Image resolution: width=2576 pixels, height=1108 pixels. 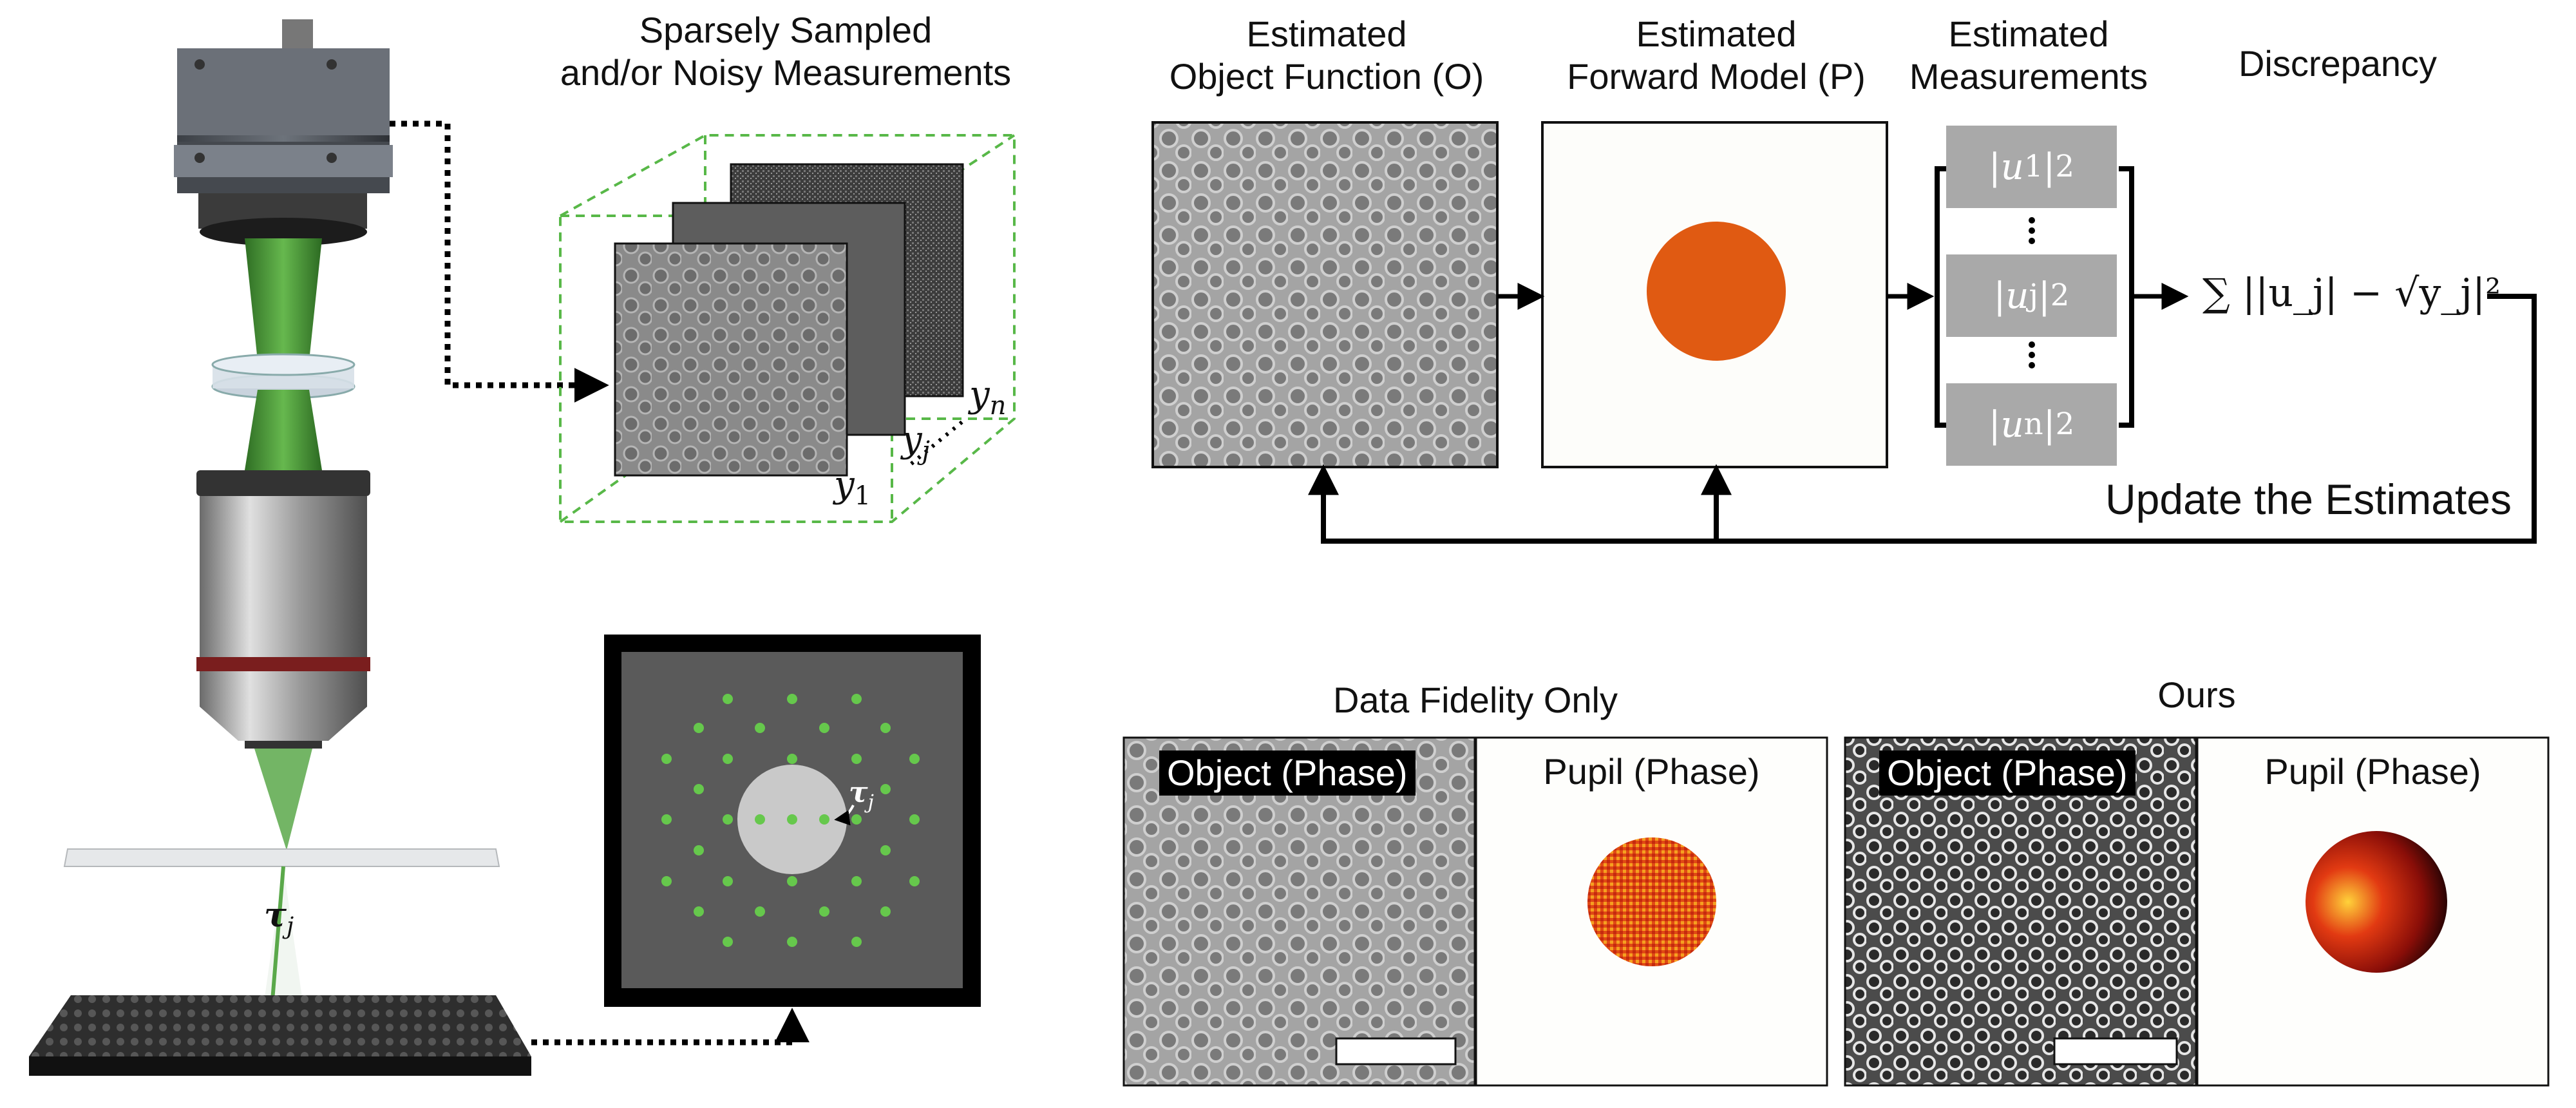 I want to click on ours-object-image, so click(x=2020, y=911).